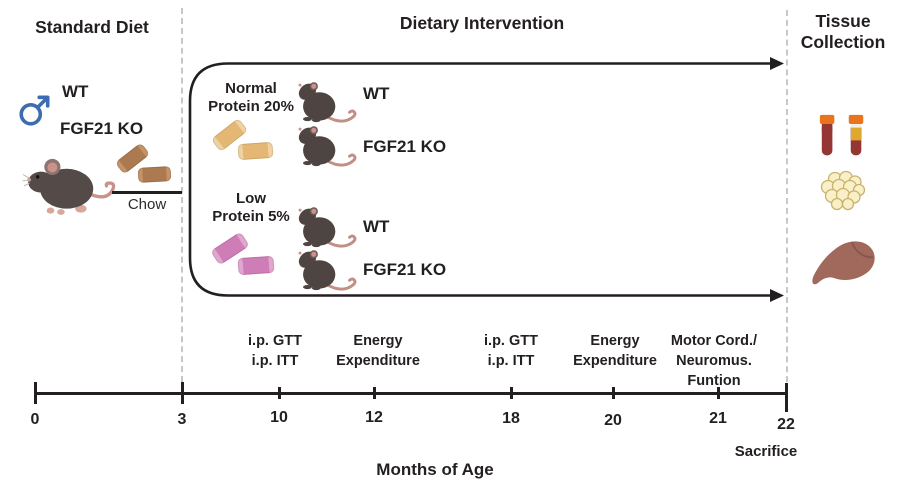  What do you see at coordinates (714, 381) in the screenshot?
I see `assessment-line: Funtion` at bounding box center [714, 381].